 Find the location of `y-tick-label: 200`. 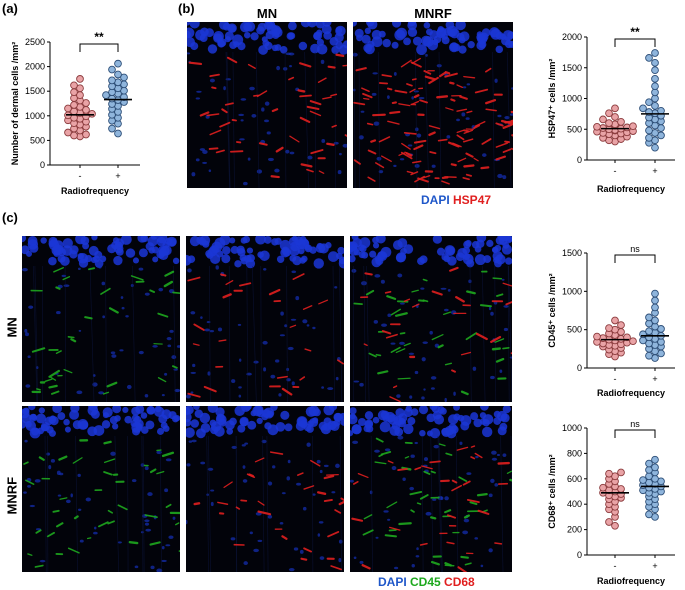

y-tick-label: 200 is located at coordinates (574, 530).